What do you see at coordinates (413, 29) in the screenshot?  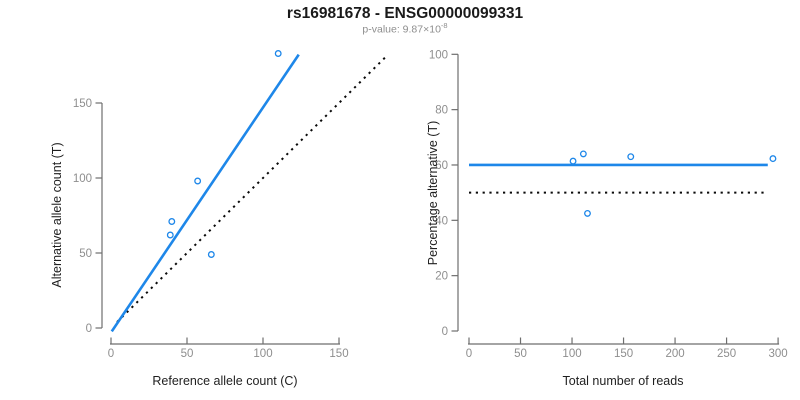 I see `pvalue-mantissa: 9.87` at bounding box center [413, 29].